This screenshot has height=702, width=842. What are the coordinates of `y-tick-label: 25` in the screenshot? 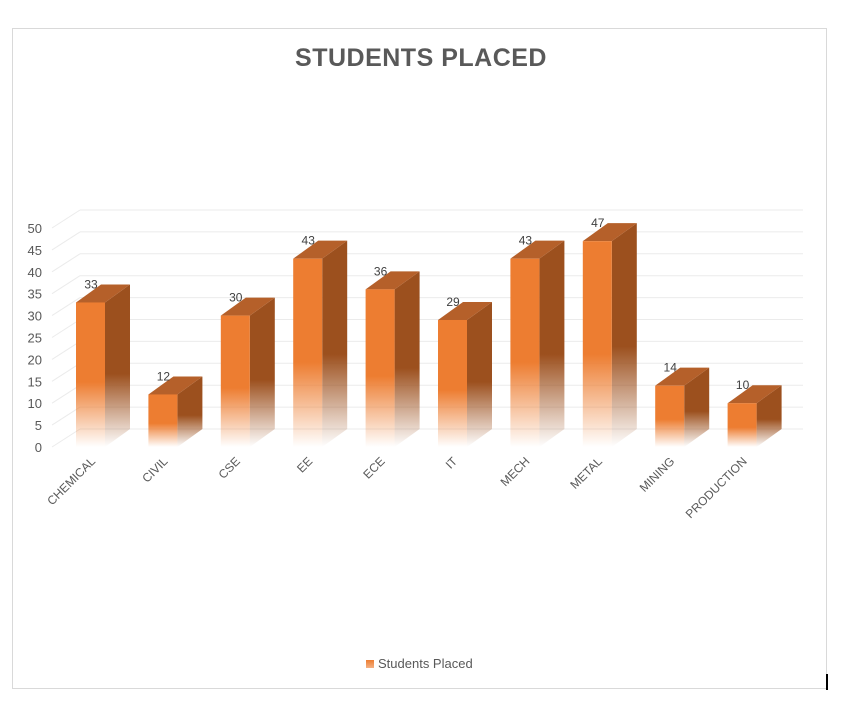 It's located at (35, 338).